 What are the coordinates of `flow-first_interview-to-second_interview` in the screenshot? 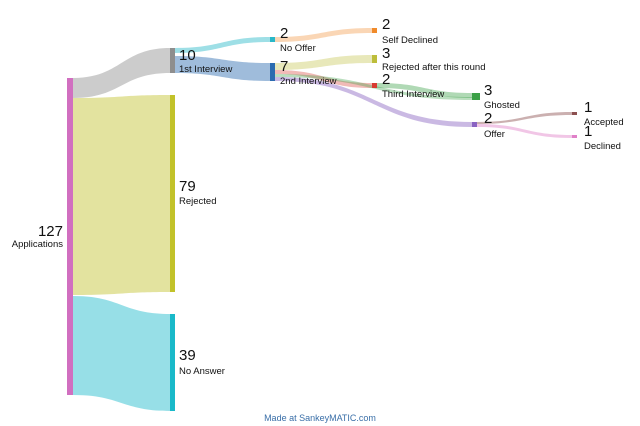 It's located at (222, 68).